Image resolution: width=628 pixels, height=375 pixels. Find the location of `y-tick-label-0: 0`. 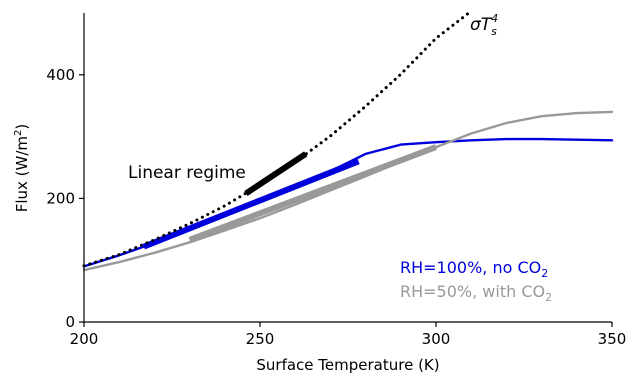

y-tick-label-0: 0 is located at coordinates (70, 322).